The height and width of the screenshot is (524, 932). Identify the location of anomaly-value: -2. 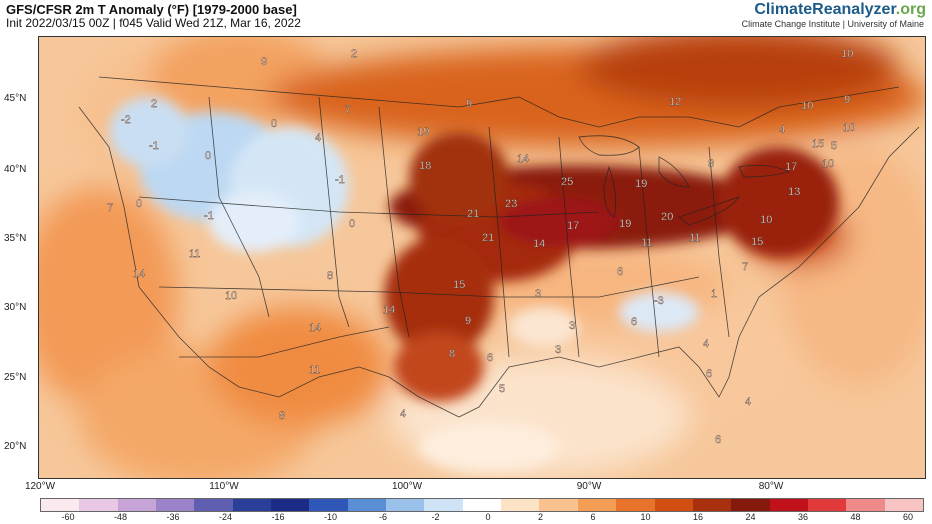
(126, 120).